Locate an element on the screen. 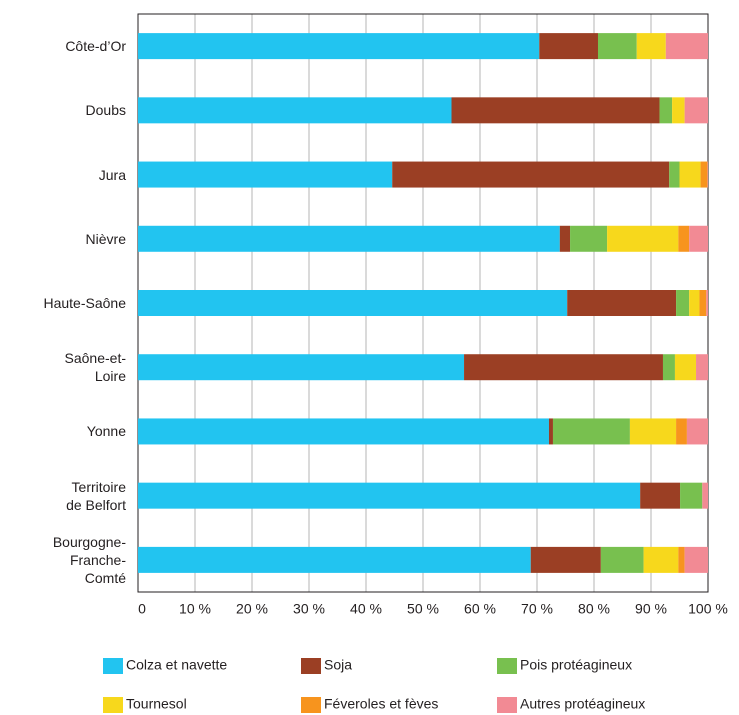 The image size is (739, 715). legend-label: Colza et navette is located at coordinates (176, 665).